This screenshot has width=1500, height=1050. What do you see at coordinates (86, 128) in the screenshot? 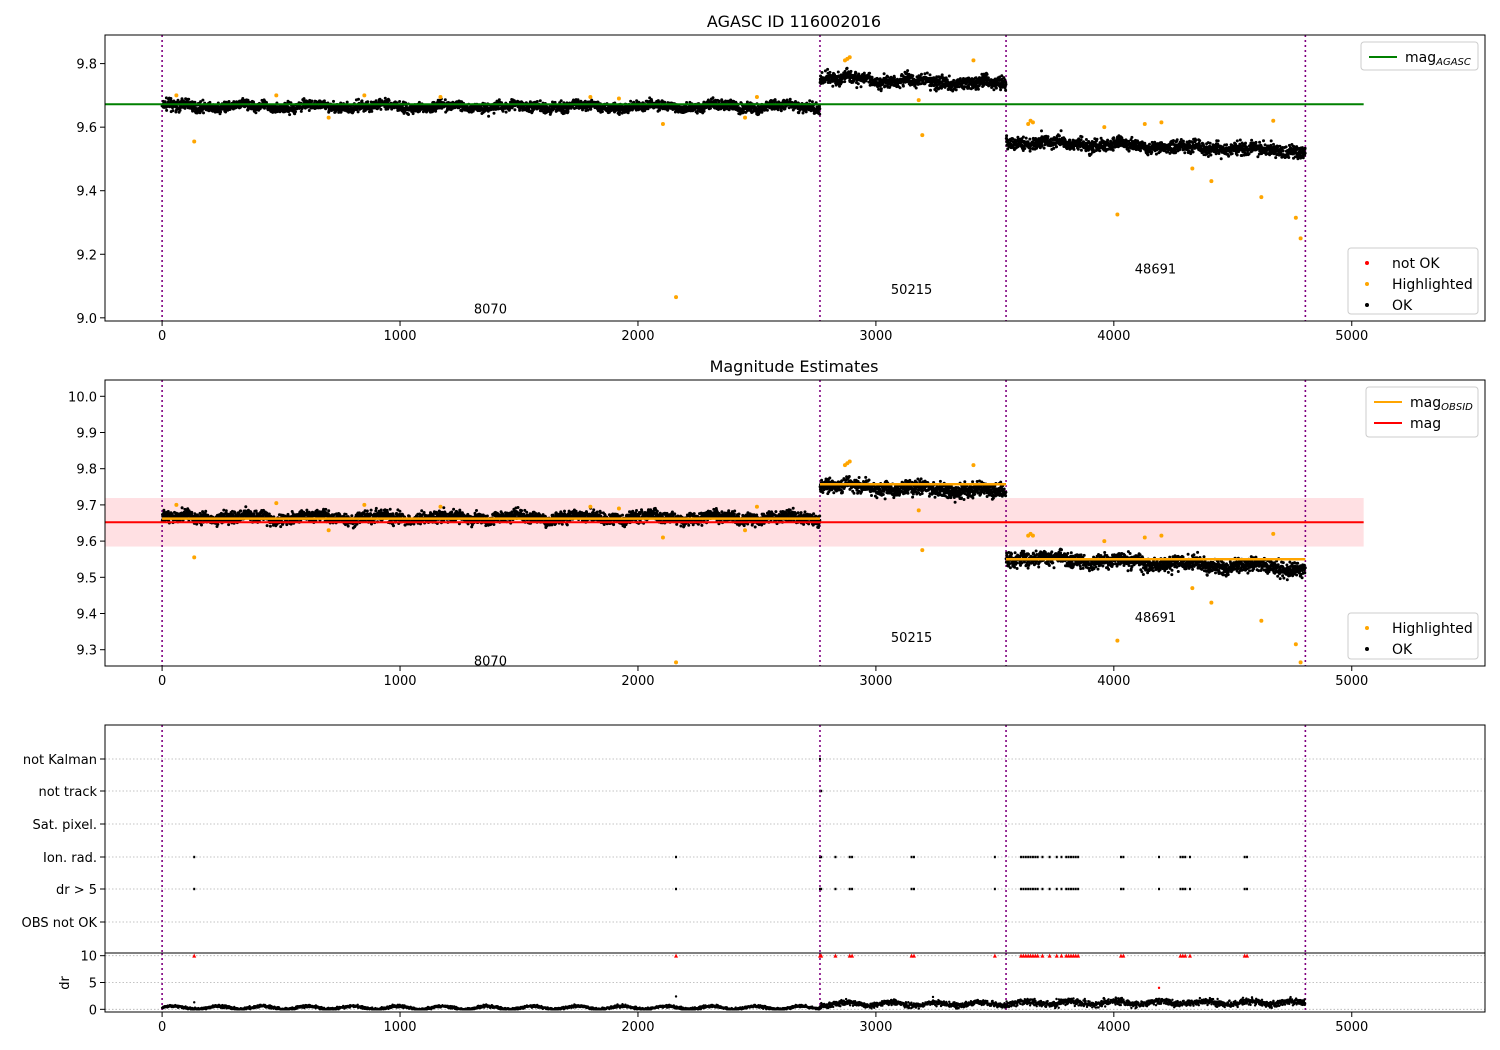
I see `y-tick-label: 9.6` at bounding box center [86, 128].